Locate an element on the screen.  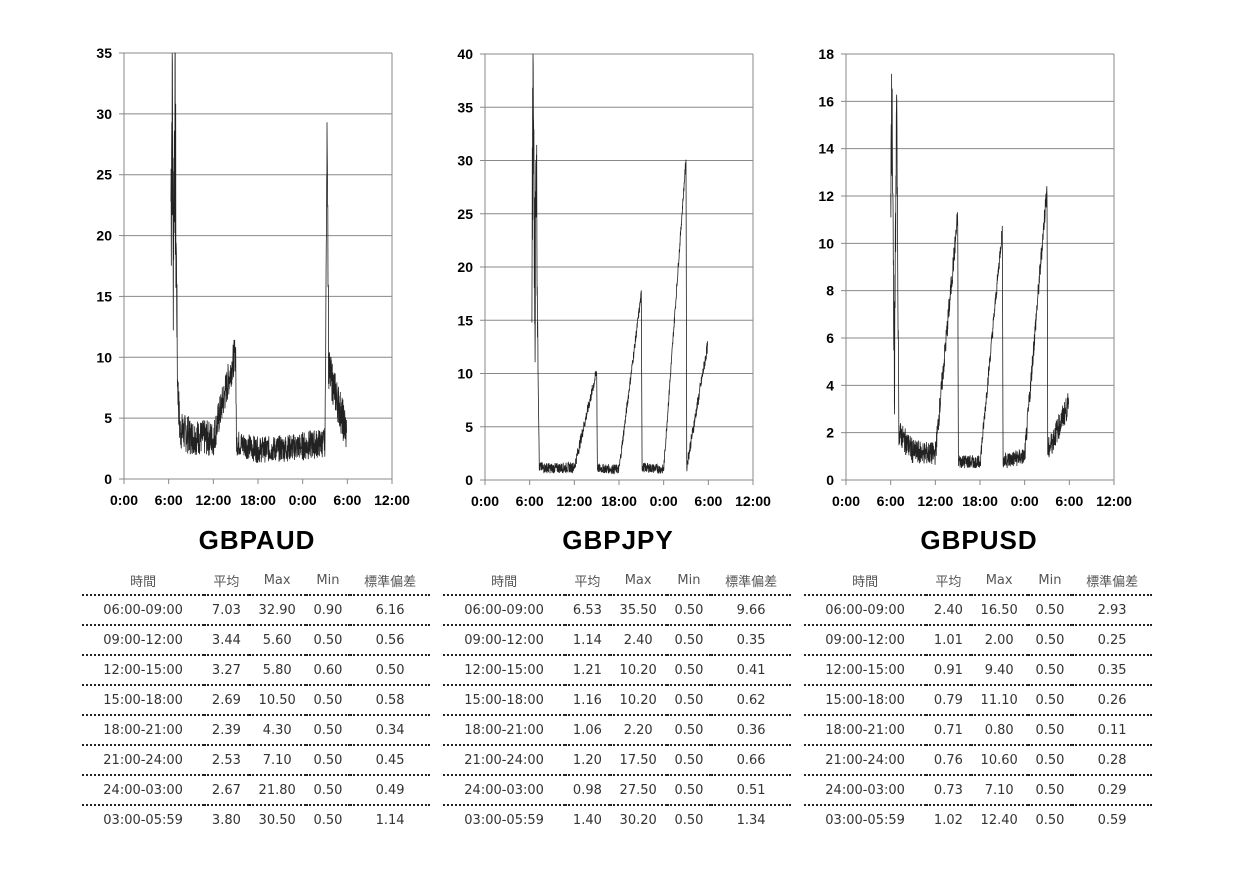
x-tick-label: 18:00 is located at coordinates (619, 501).